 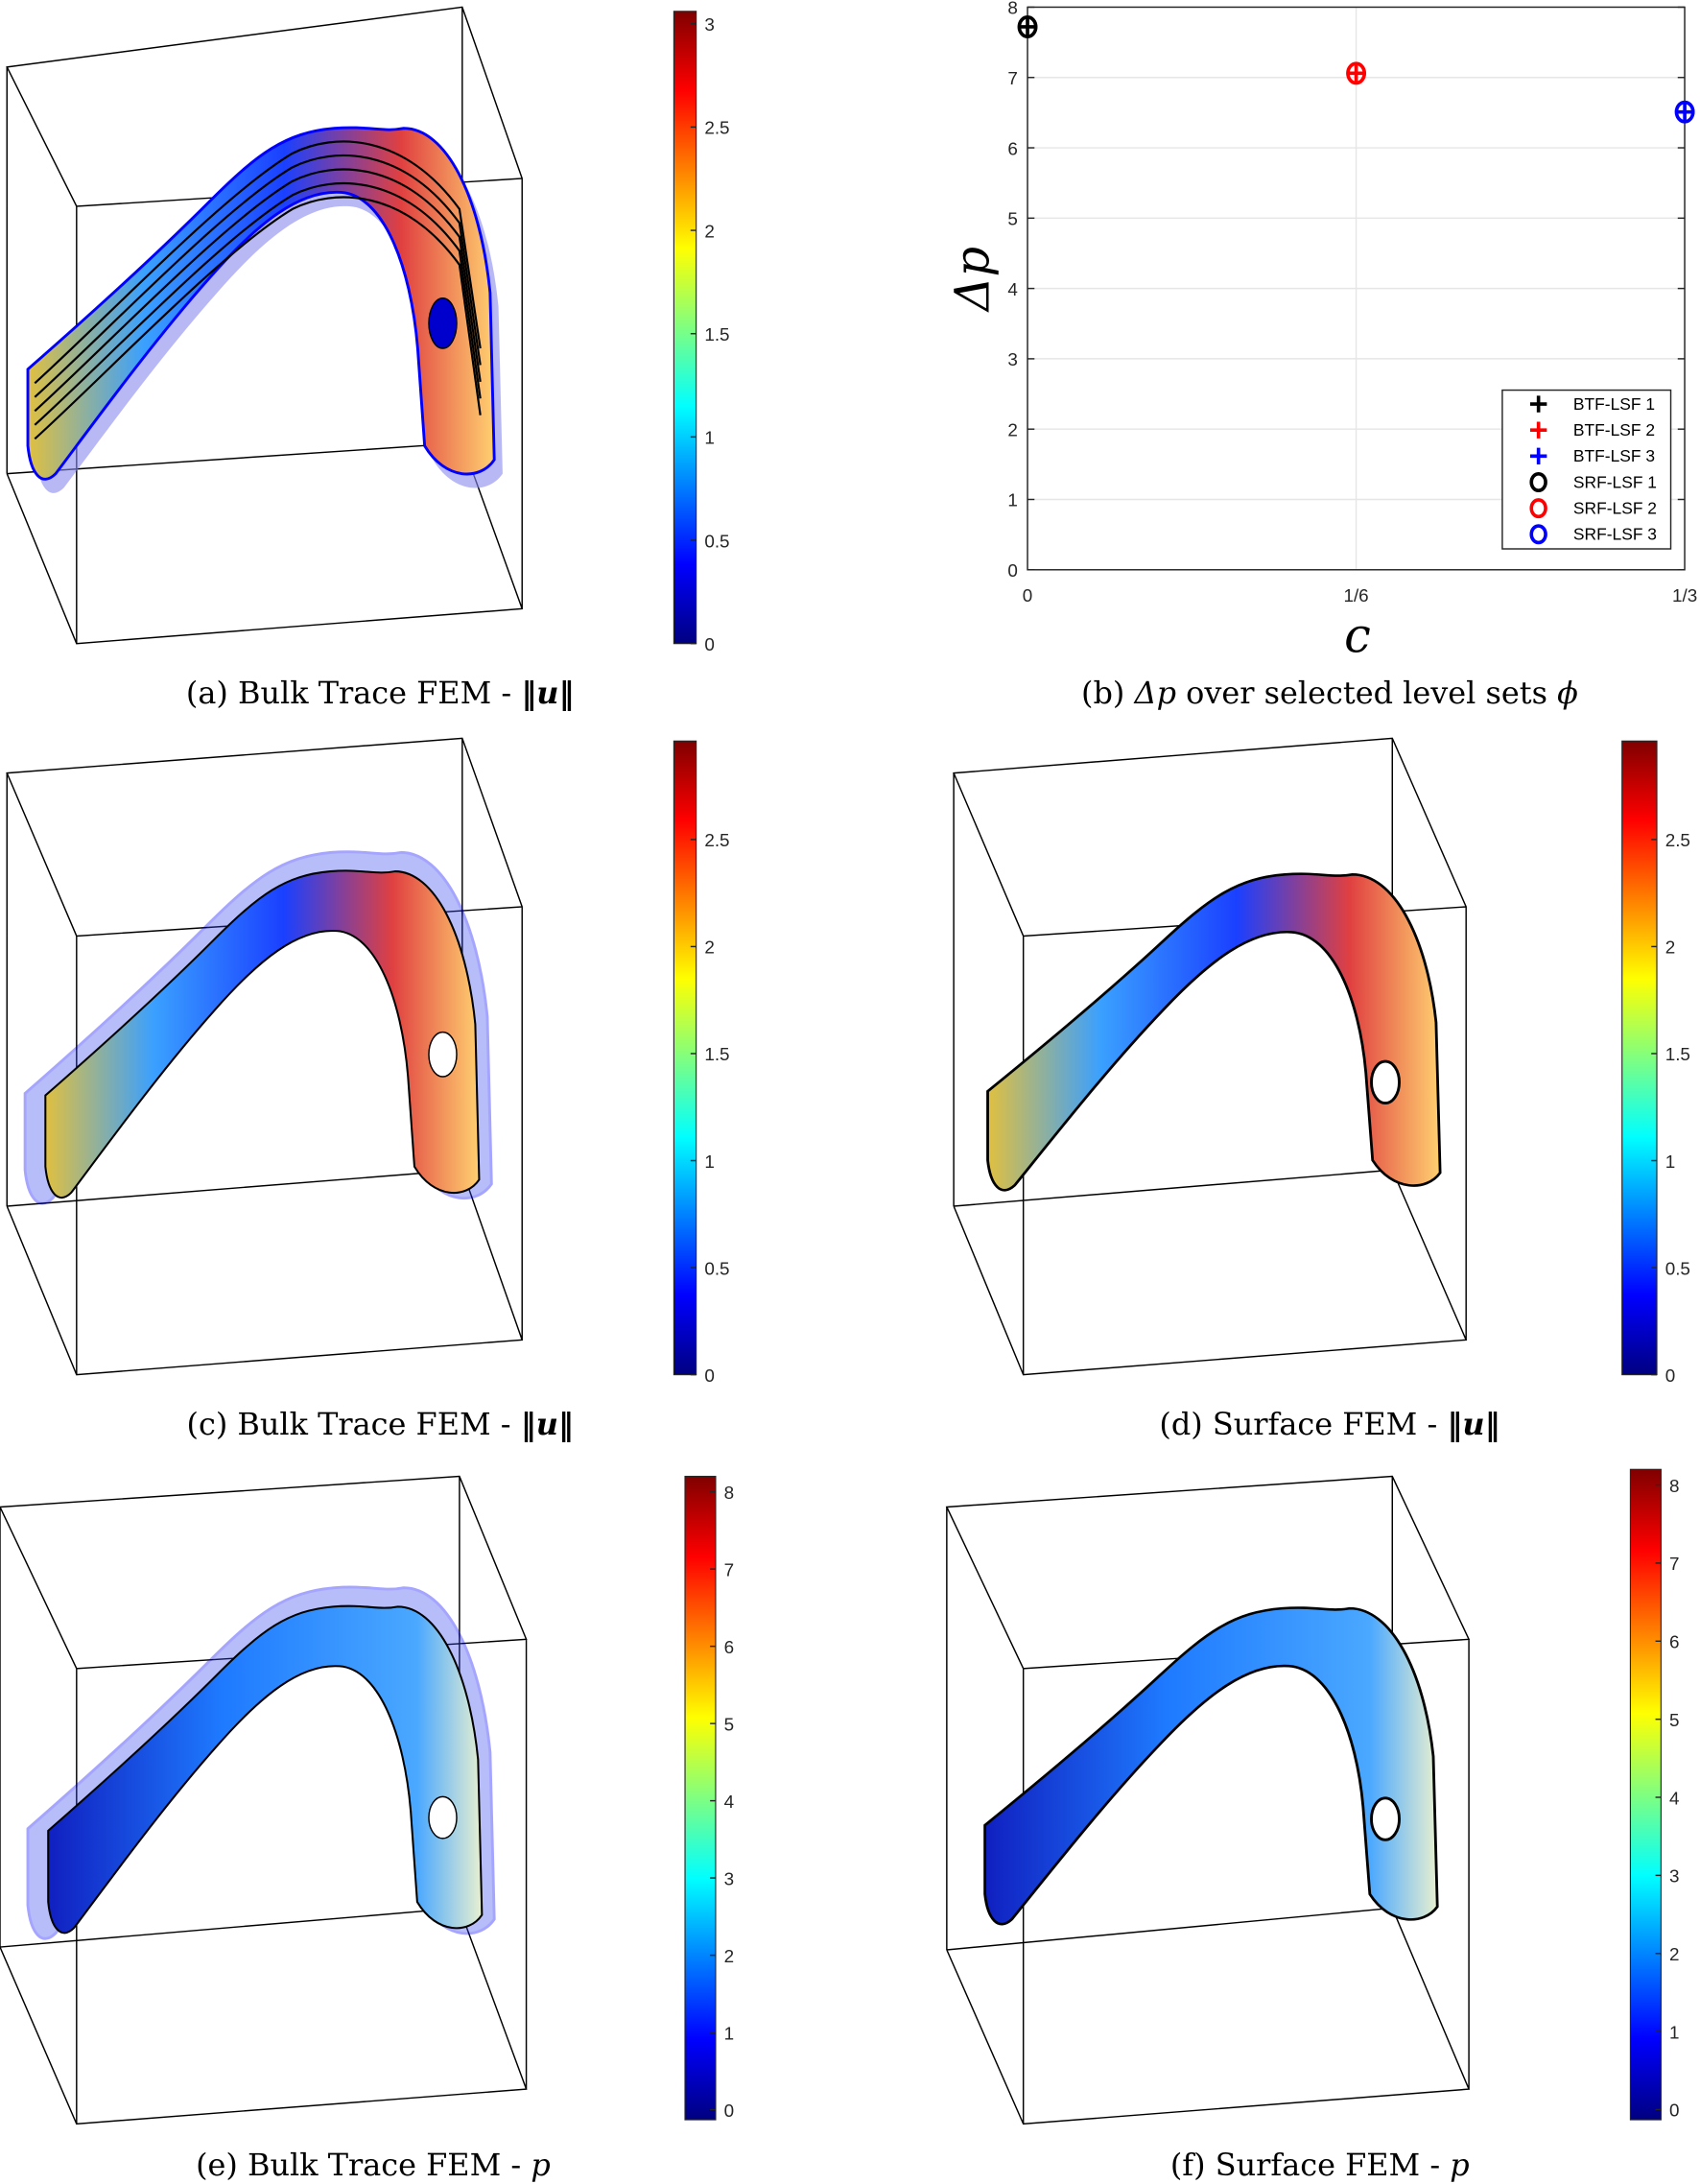 What do you see at coordinates (258, 290) in the screenshot?
I see `level-set-contours` at bounding box center [258, 290].